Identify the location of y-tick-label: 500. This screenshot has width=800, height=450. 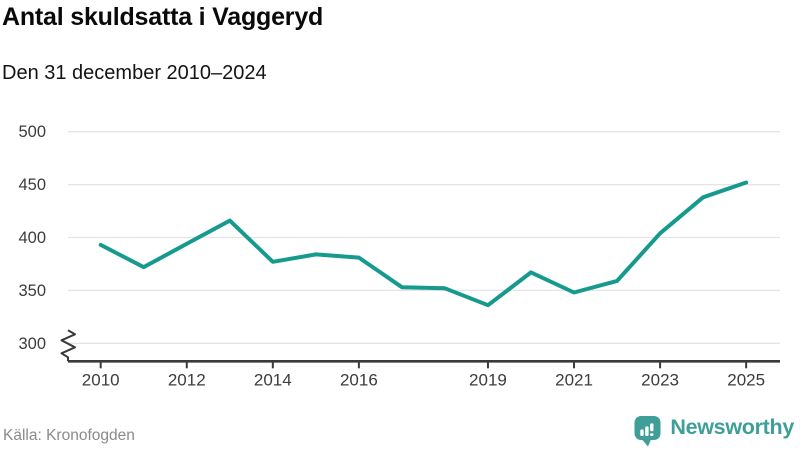
(32, 132).